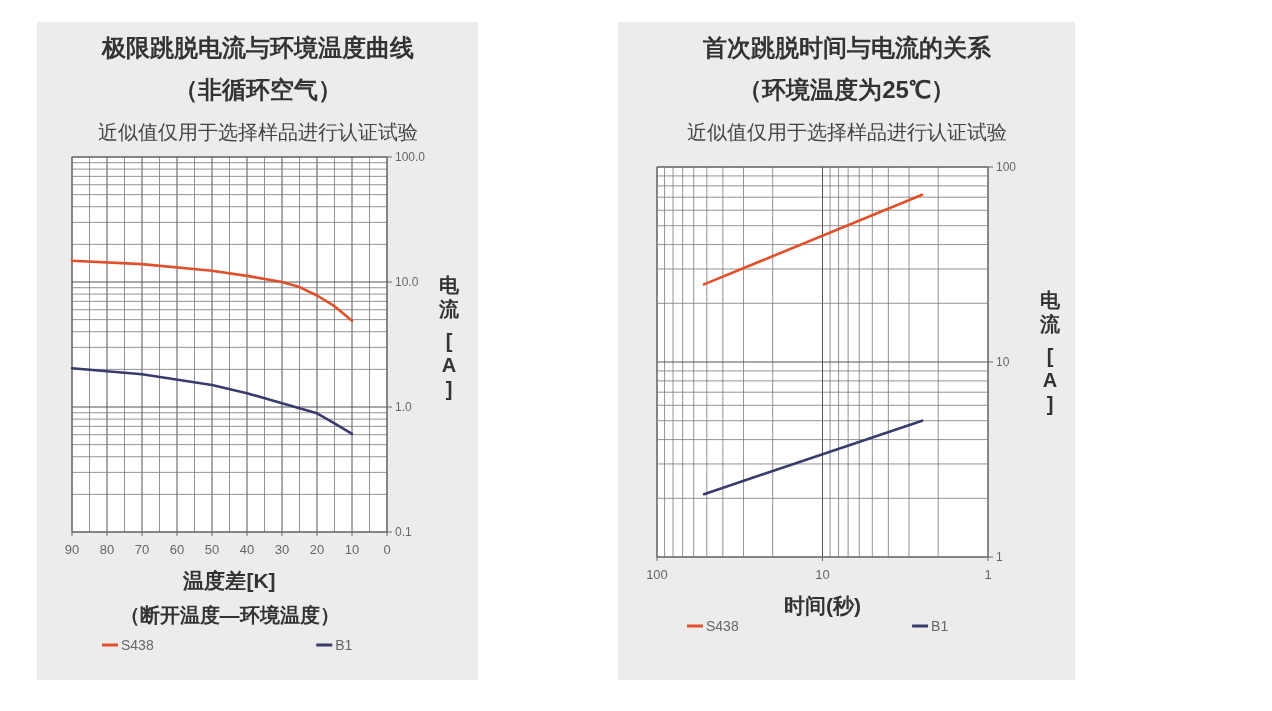 Image resolution: width=1272 pixels, height=711 pixels. I want to click on y-tick-label: 1.0, so click(404, 407).